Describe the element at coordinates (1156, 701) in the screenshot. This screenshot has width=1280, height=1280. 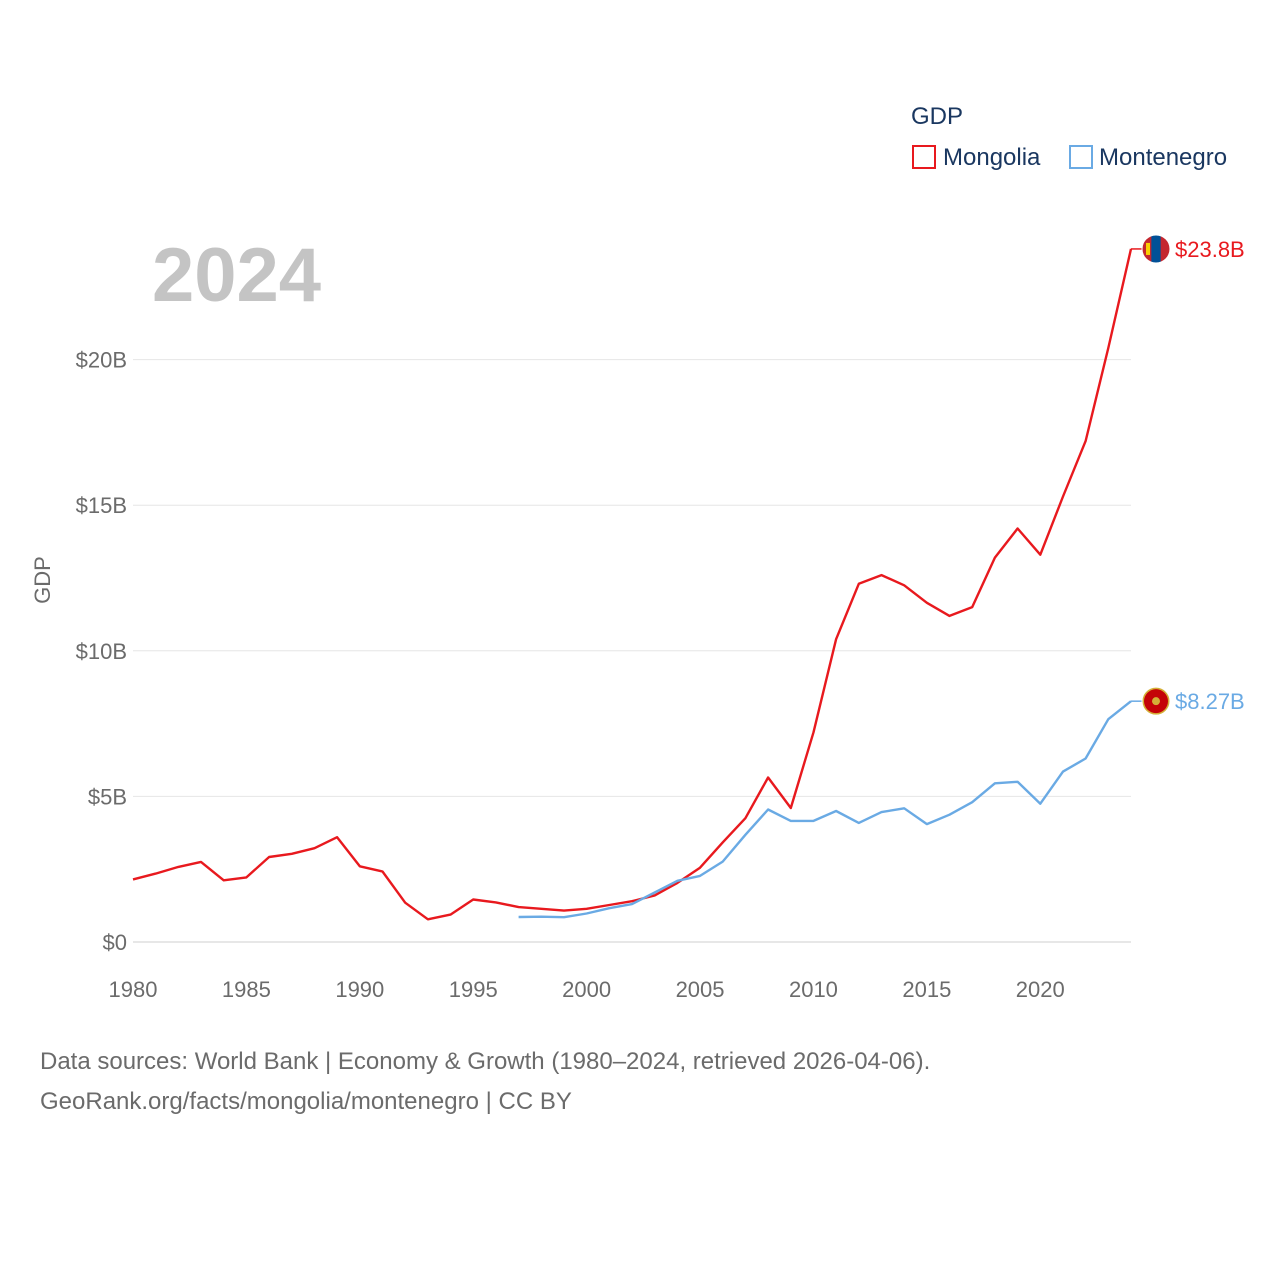
I see `montenegro-flag-icon` at that location.